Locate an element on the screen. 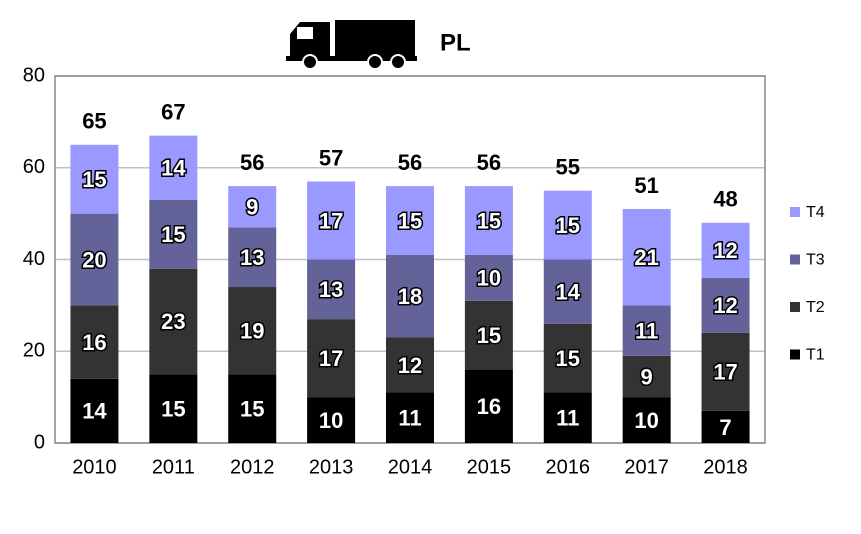  y-tick-label: 40 is located at coordinates (34, 259).